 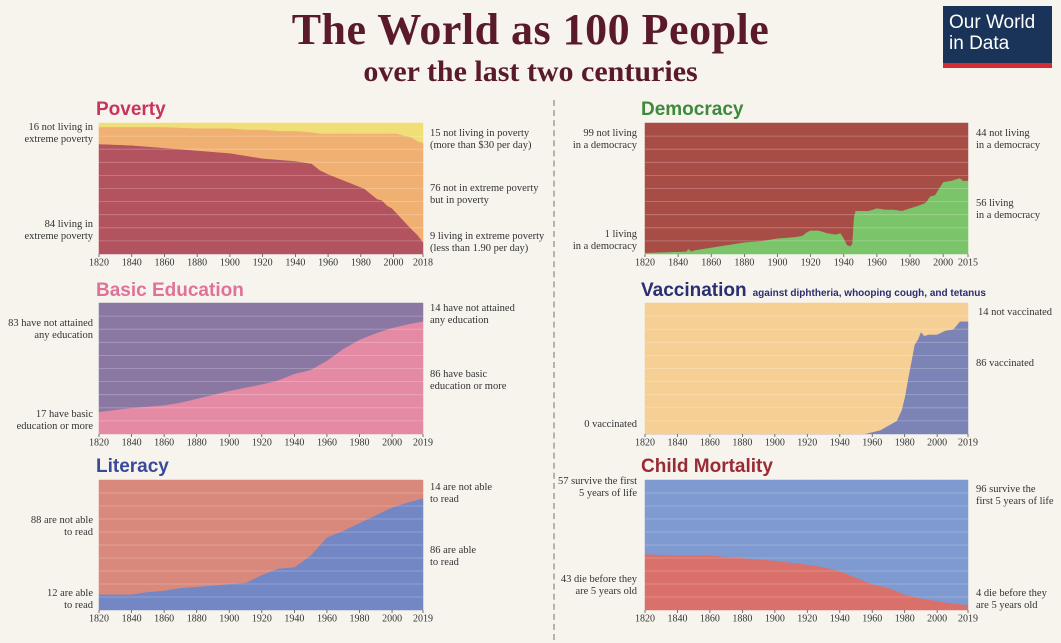 I want to click on poverty-xtick-label: 2018, so click(x=423, y=263).